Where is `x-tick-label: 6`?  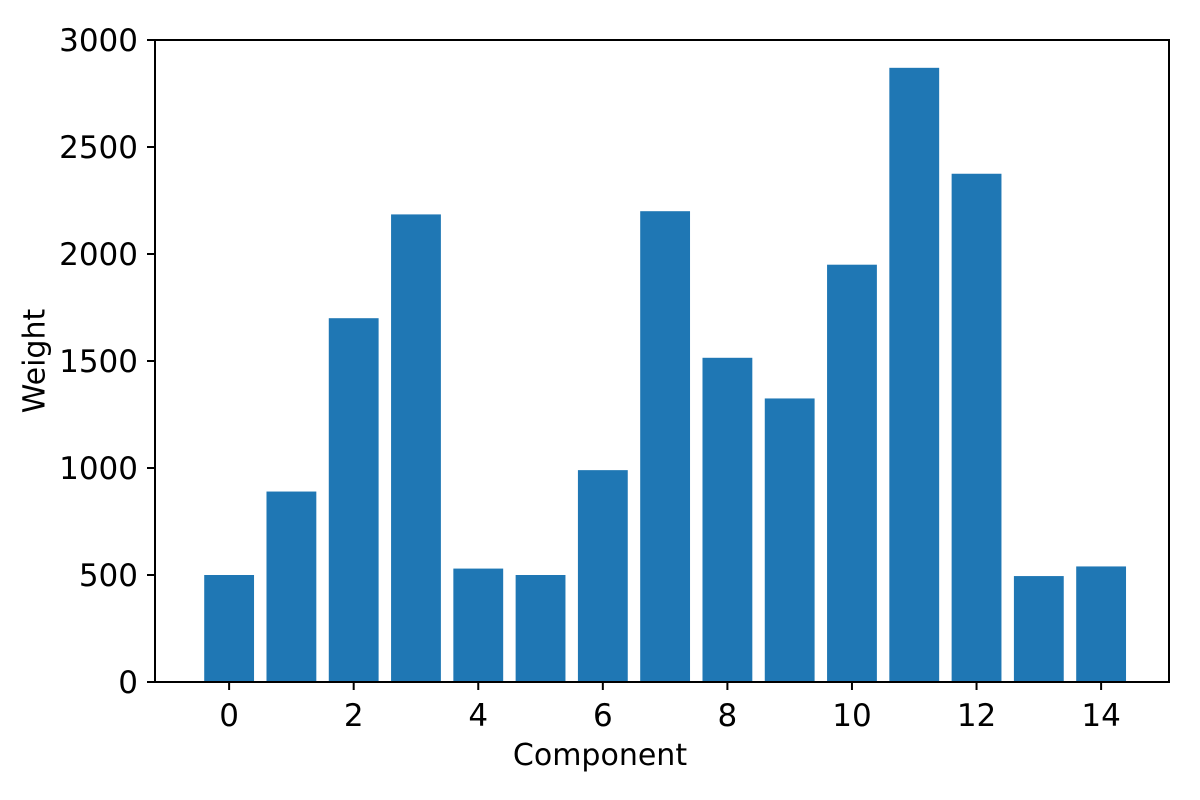 x-tick-label: 6 is located at coordinates (603, 716).